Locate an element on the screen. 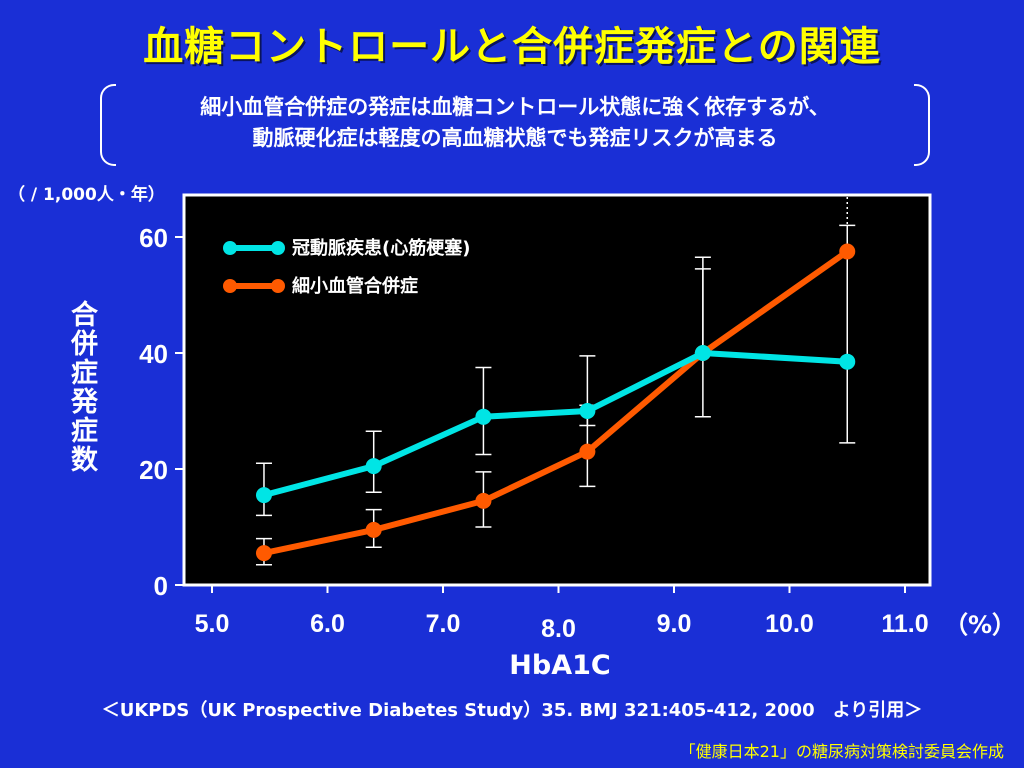 The height and width of the screenshot is (768, 1024). left-bracket is located at coordinates (108, 125).